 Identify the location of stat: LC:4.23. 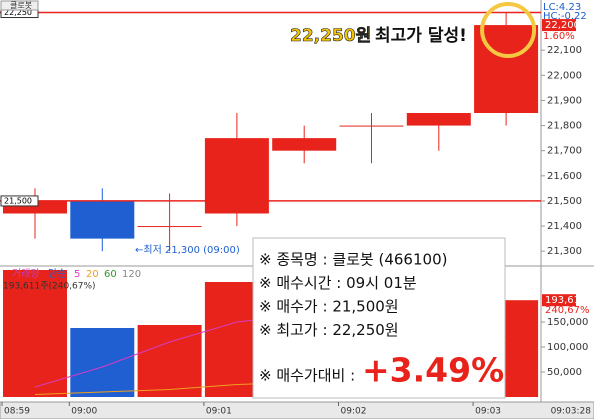
(562, 7).